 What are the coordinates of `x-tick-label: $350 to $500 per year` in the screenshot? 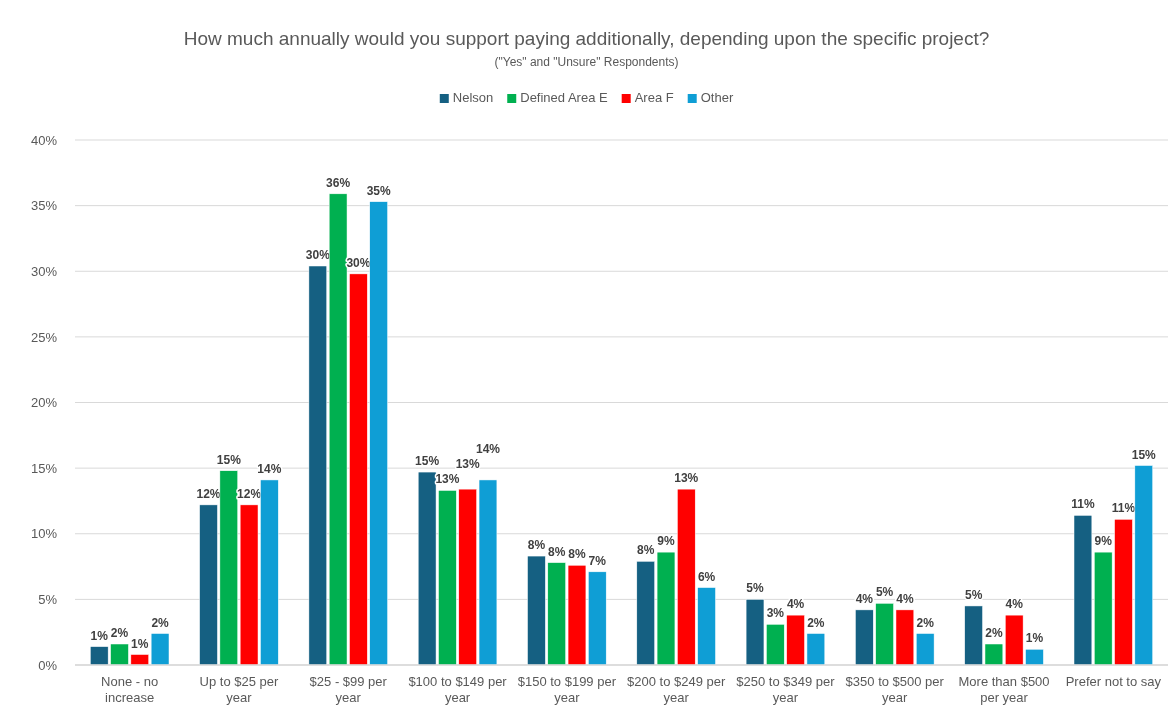 It's located at (895, 689).